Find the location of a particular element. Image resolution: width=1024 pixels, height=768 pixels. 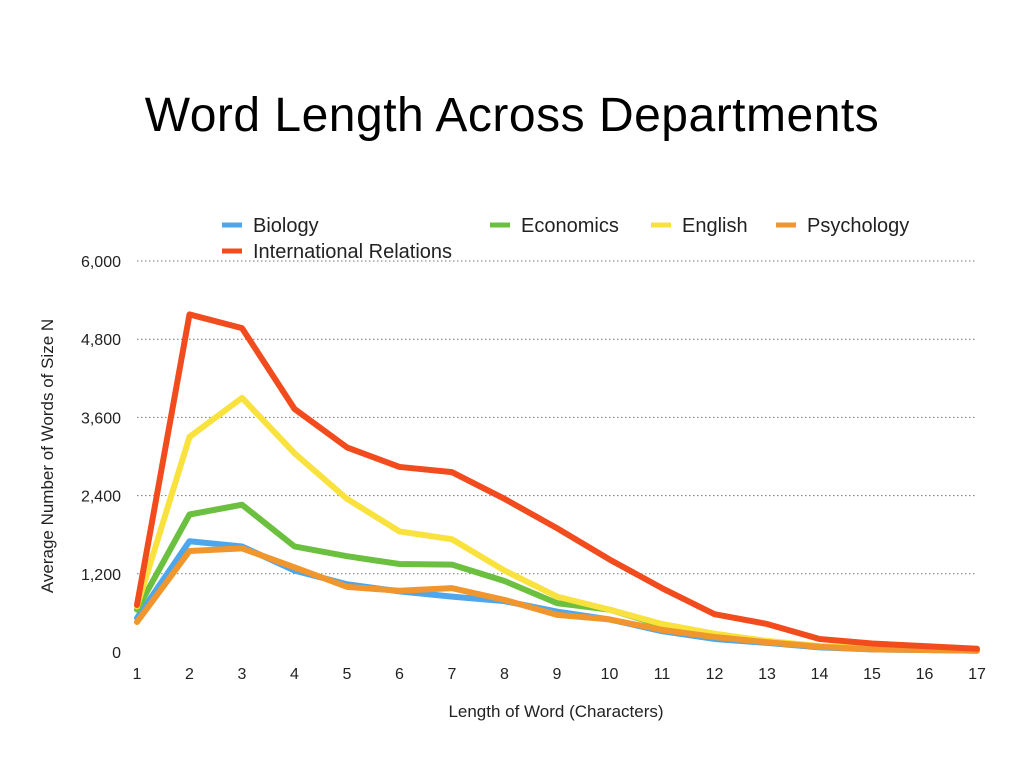

y-tick-label: 3,600 is located at coordinates (101, 418).